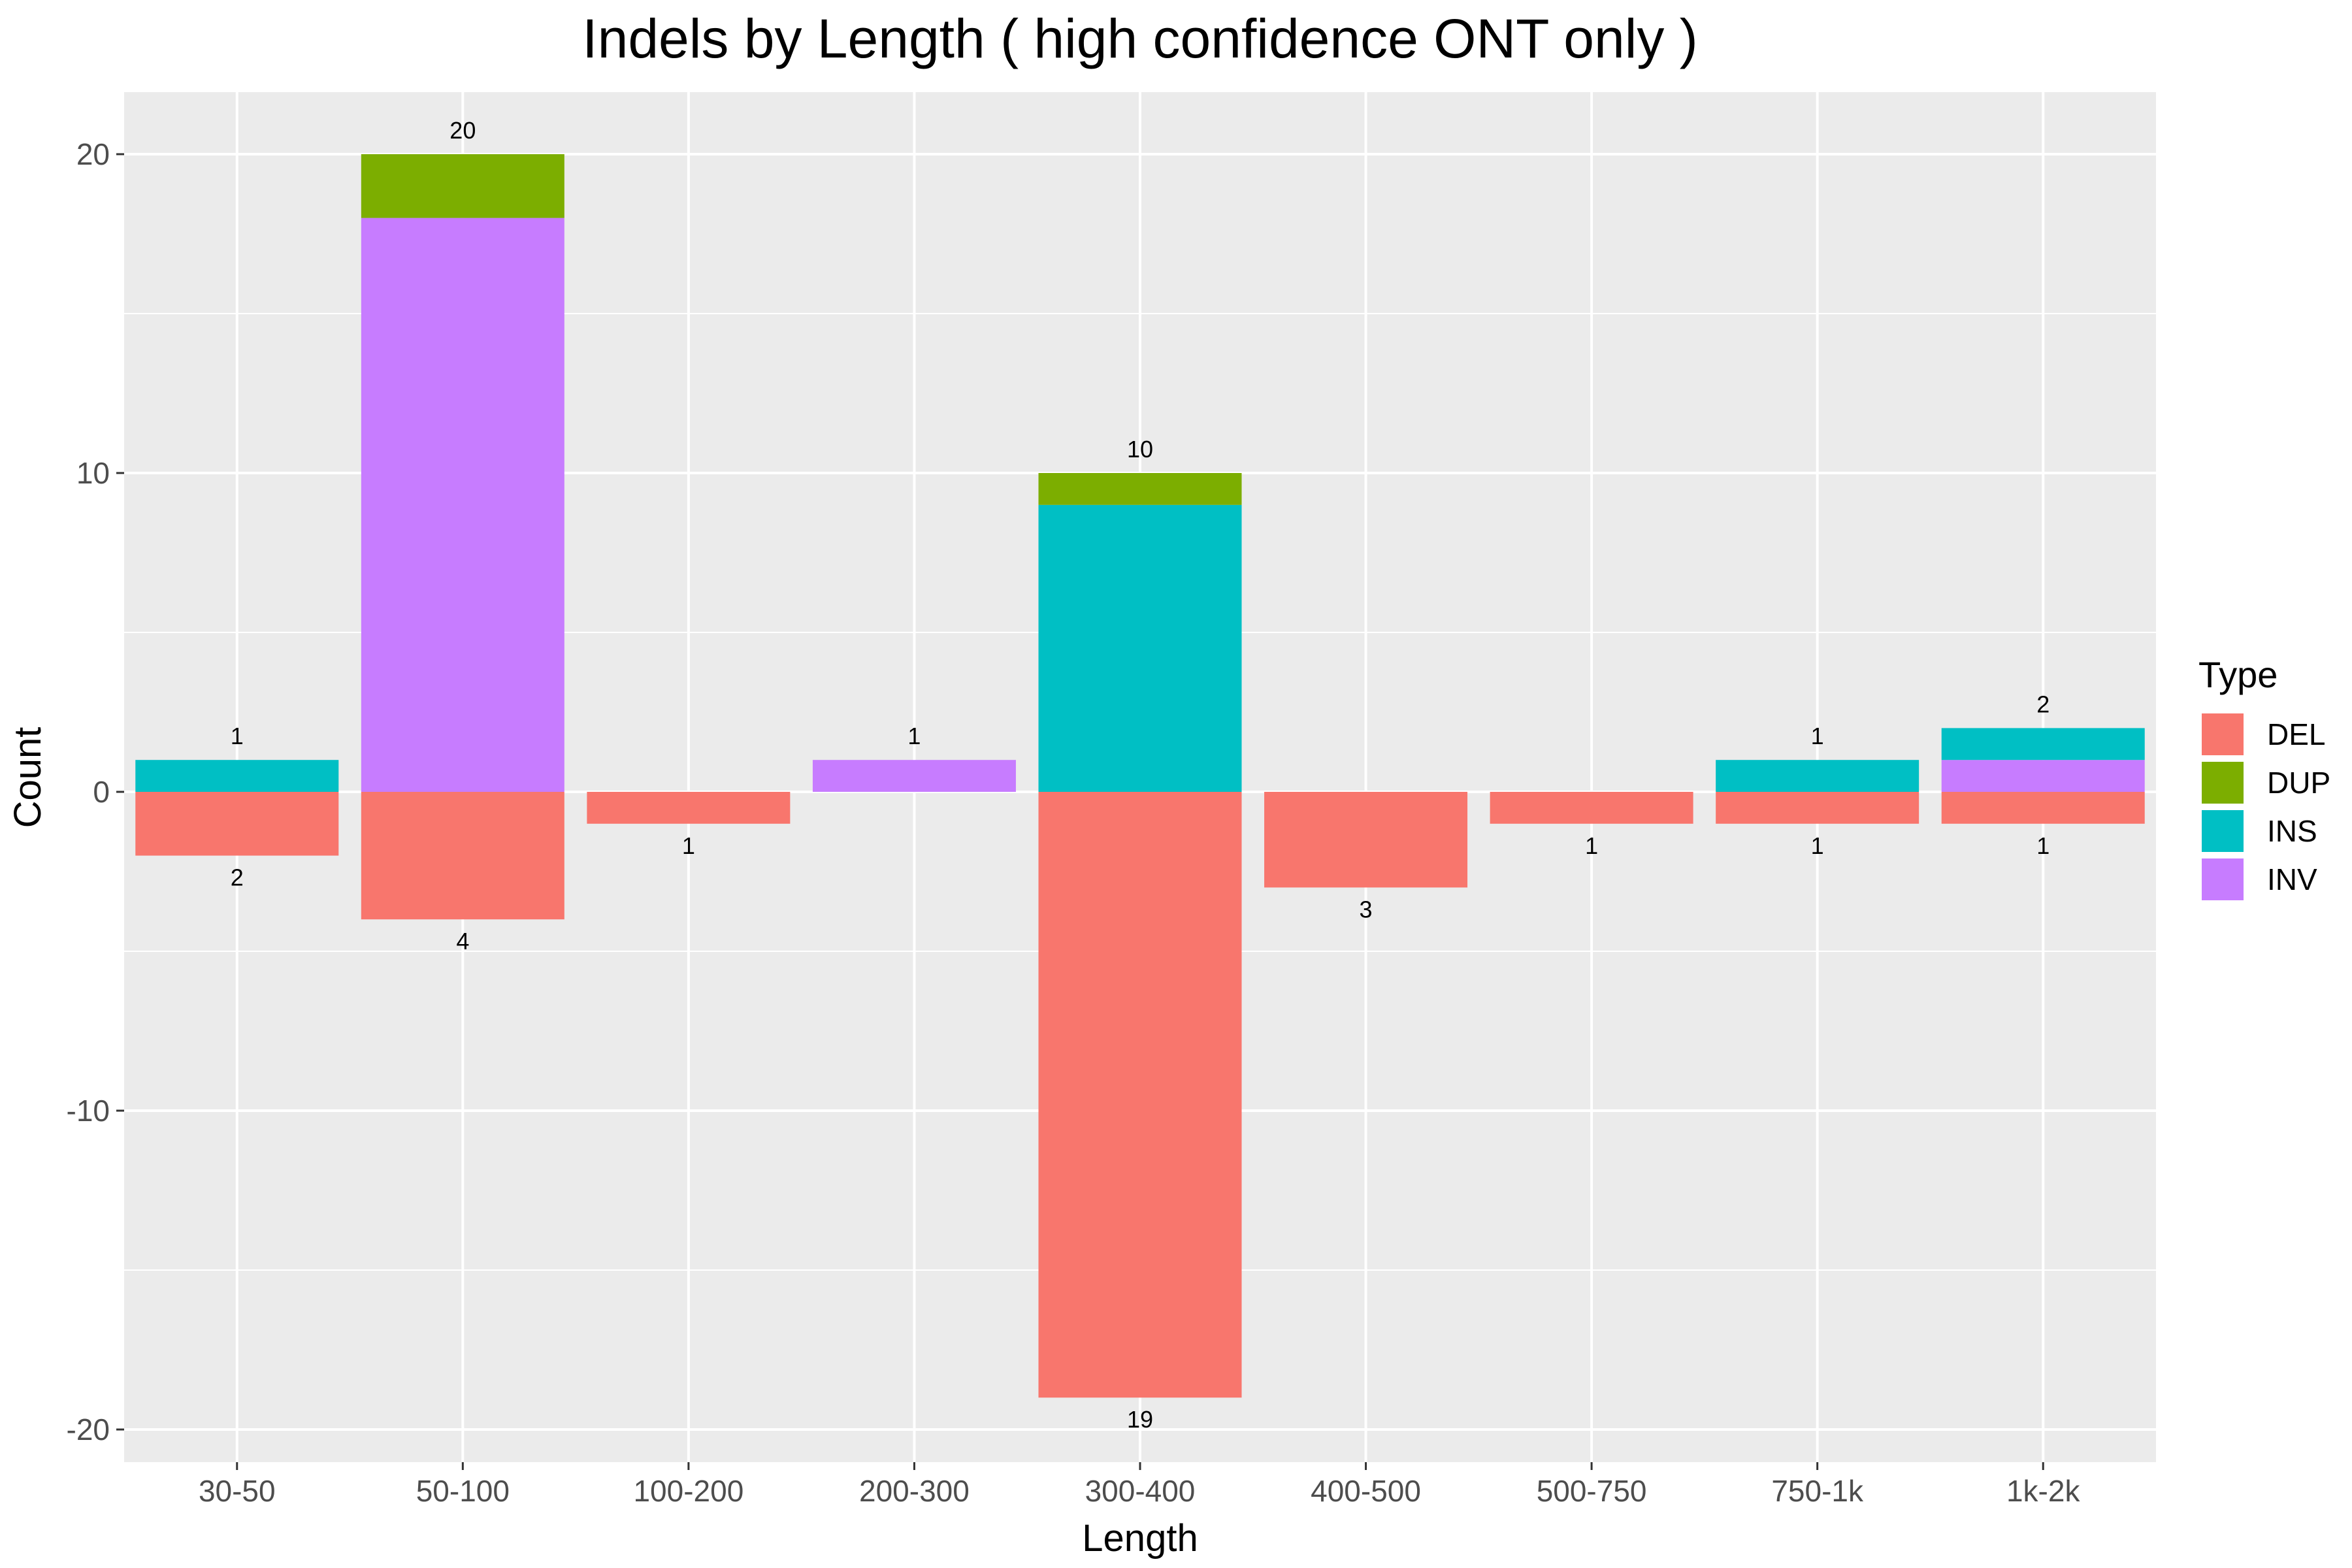 Image resolution: width=2352 pixels, height=1568 pixels. I want to click on x-tick-label: 30-50, so click(237, 1491).